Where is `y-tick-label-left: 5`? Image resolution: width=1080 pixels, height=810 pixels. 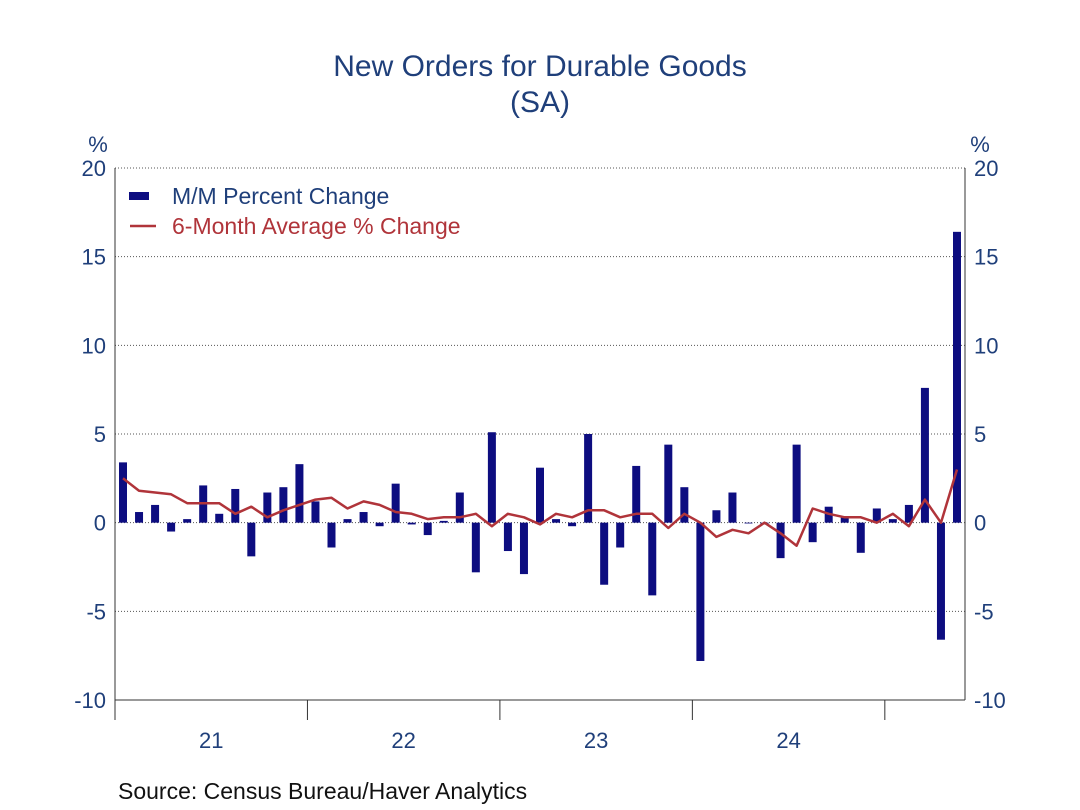 y-tick-label-left: 5 is located at coordinates (100, 434).